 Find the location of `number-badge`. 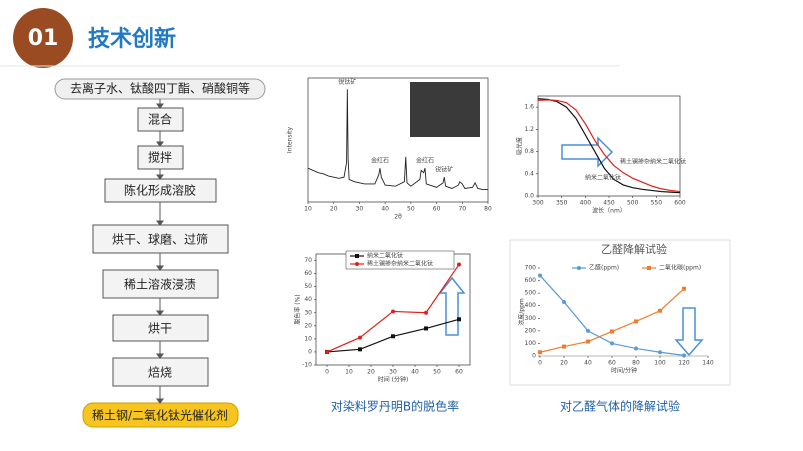

number-badge is located at coordinates (43, 38).